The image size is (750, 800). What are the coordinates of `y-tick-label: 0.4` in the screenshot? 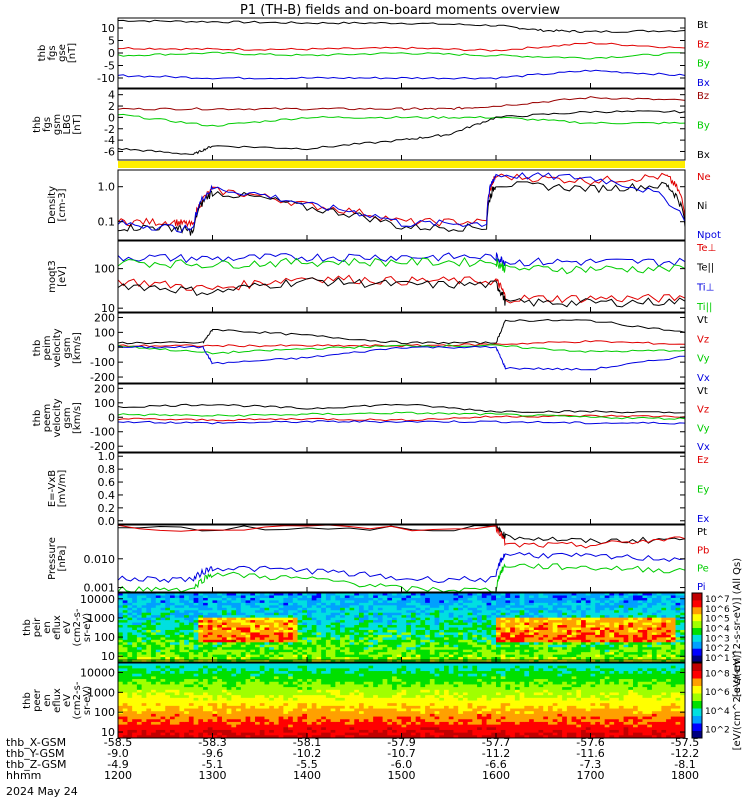 It's located at (107, 495).